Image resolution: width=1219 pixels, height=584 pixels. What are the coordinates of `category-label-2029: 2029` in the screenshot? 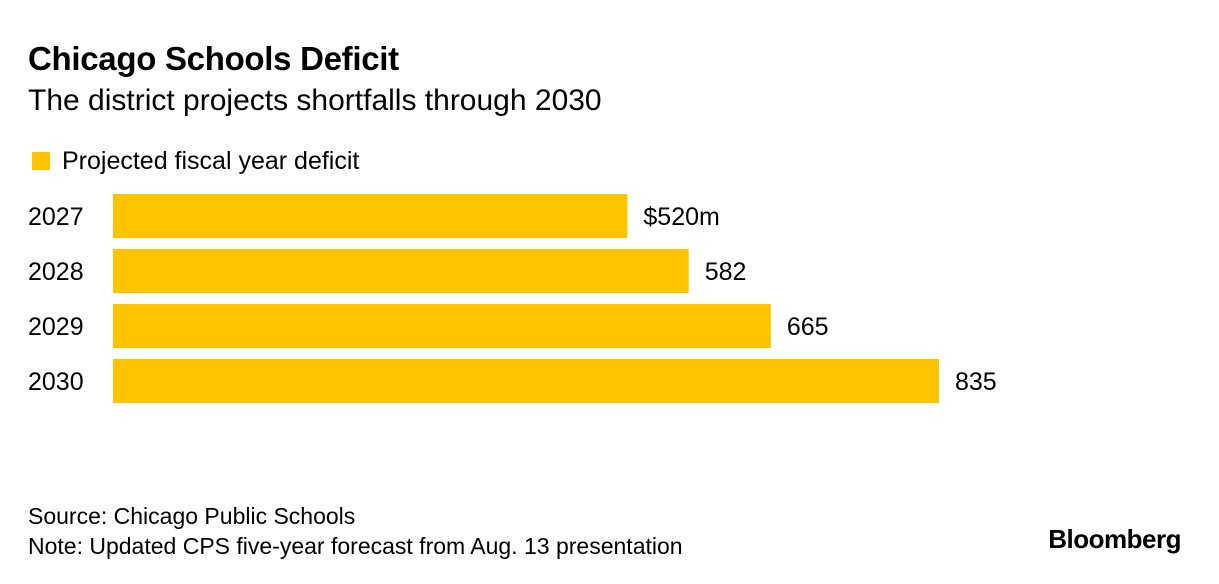 It's located at (56, 327).